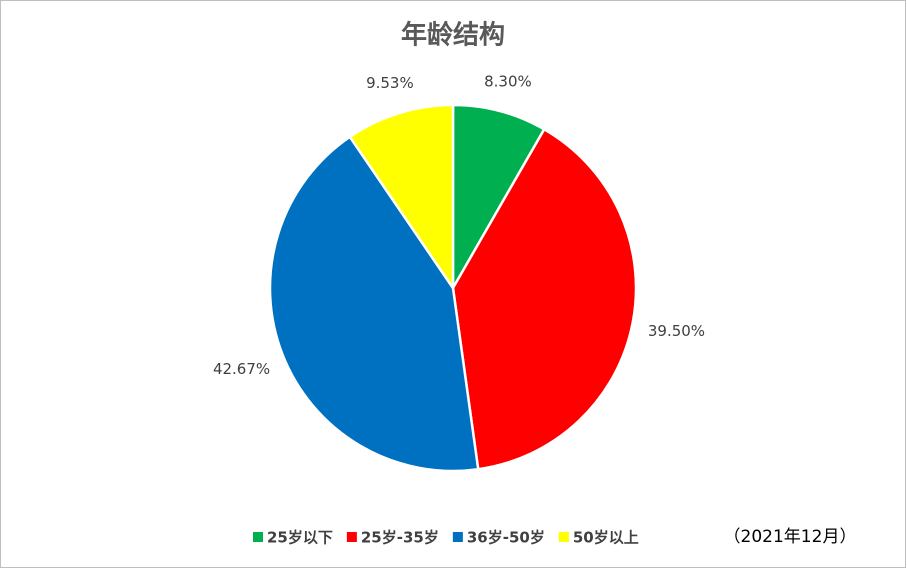 The image size is (907, 569). What do you see at coordinates (676, 331) in the screenshot?
I see `data-label: 39.50%` at bounding box center [676, 331].